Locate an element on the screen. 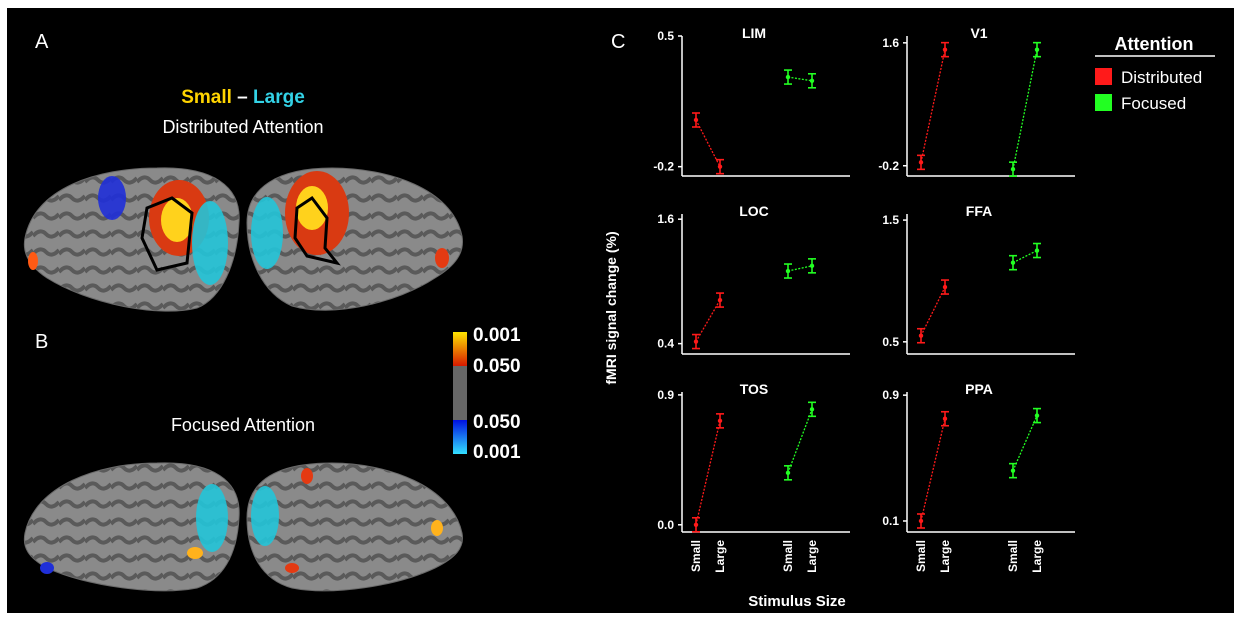 The width and height of the screenshot is (1241, 619). legend: Attention Distributed Focused is located at coordinates (1155, 73).